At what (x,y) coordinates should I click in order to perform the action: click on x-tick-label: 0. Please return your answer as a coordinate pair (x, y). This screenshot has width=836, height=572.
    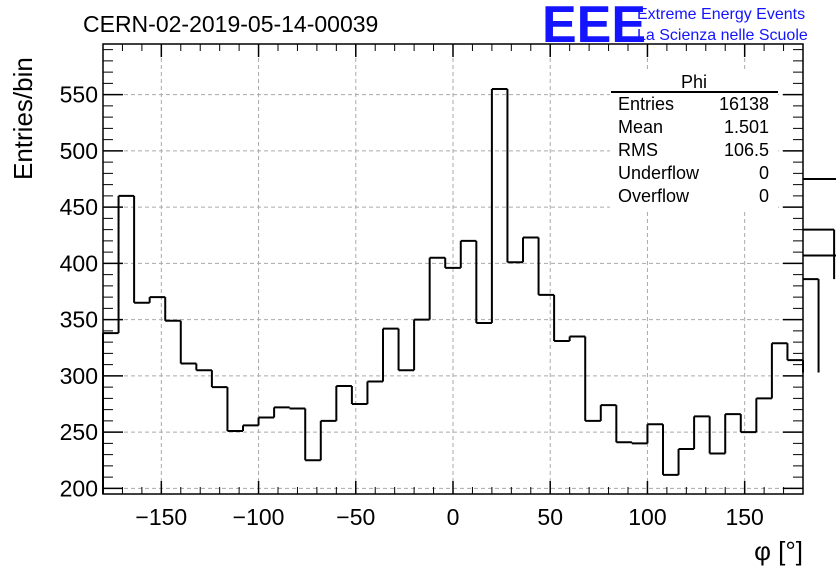
    Looking at the image, I should click on (453, 517).